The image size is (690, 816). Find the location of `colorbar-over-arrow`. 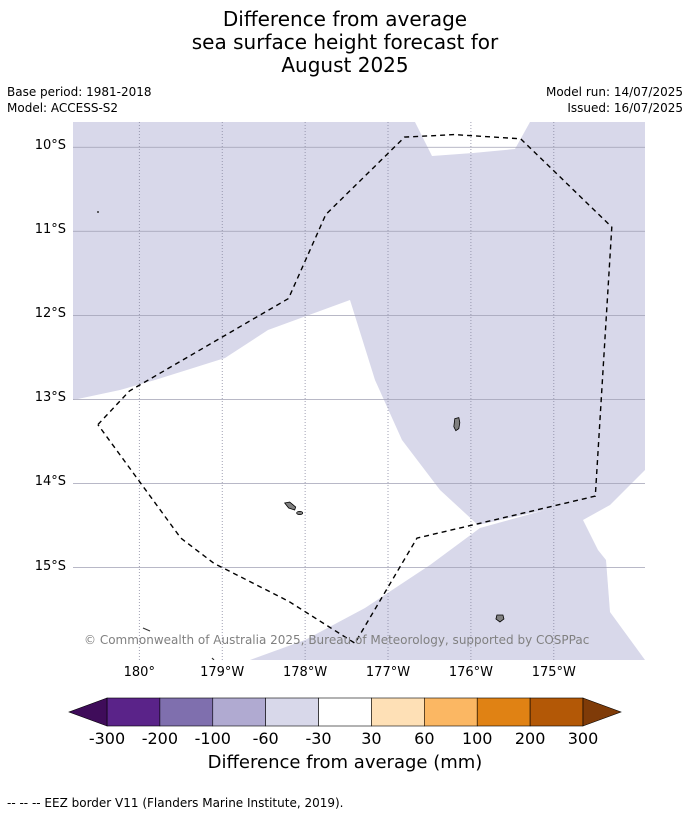

colorbar-over-arrow is located at coordinates (602, 712).